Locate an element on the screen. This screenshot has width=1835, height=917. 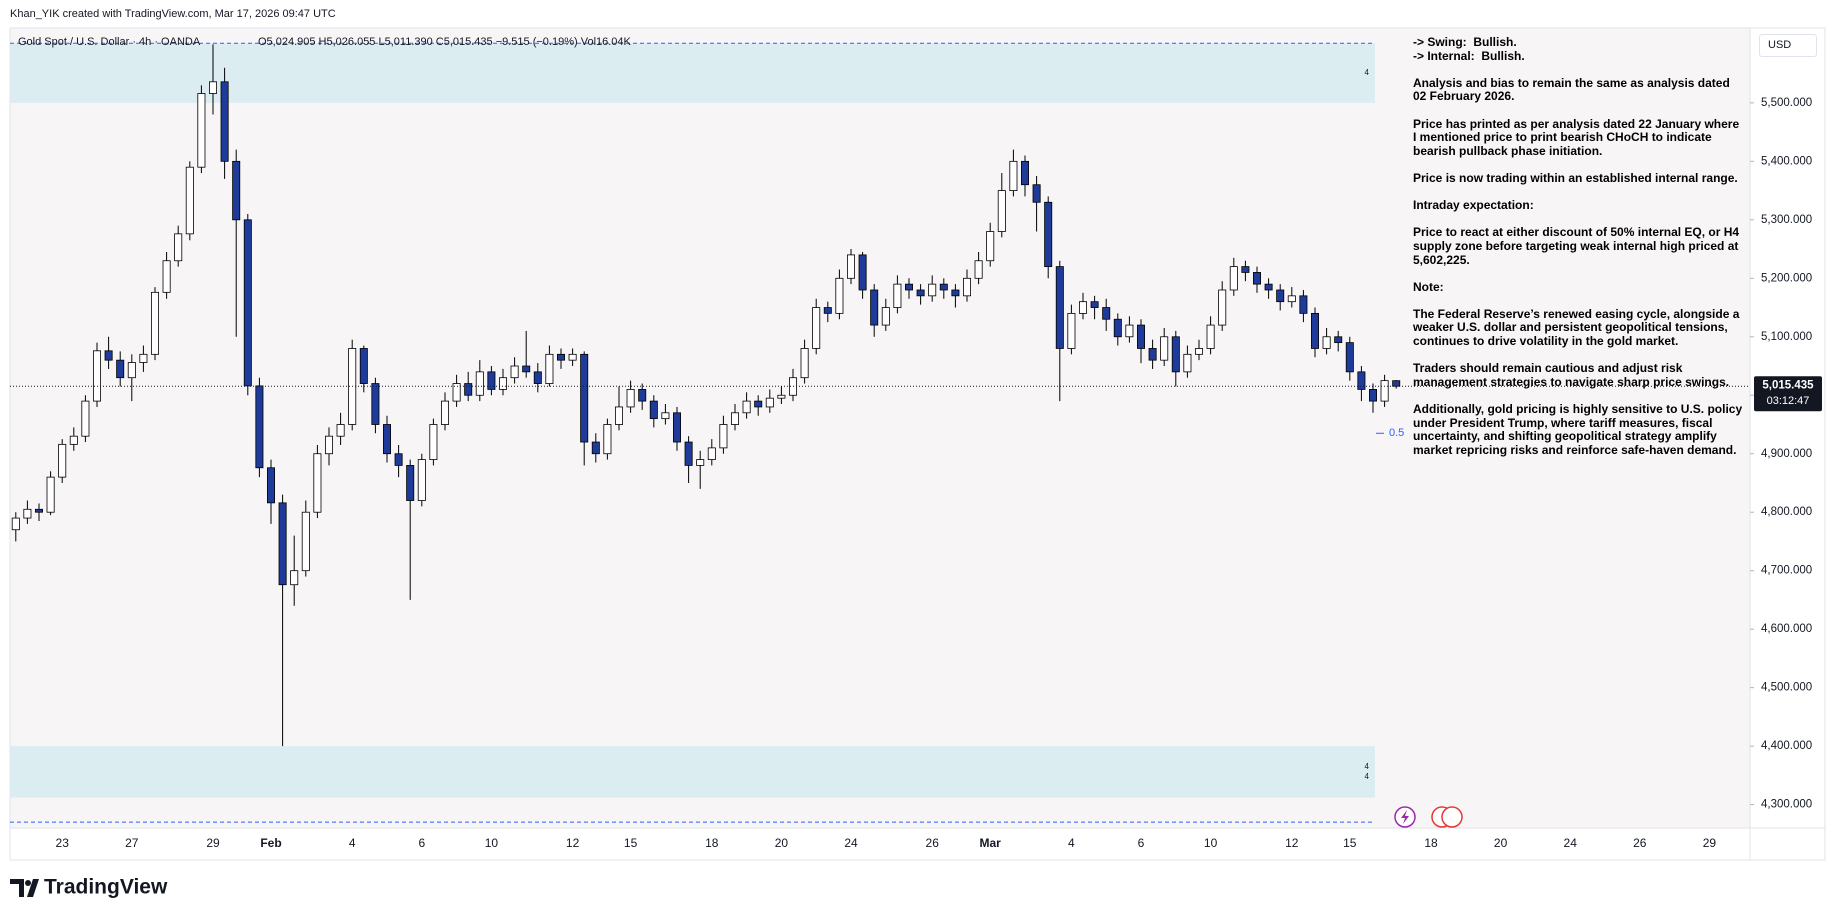
y-tick-label: 5,200.000 is located at coordinates (1786, 278).